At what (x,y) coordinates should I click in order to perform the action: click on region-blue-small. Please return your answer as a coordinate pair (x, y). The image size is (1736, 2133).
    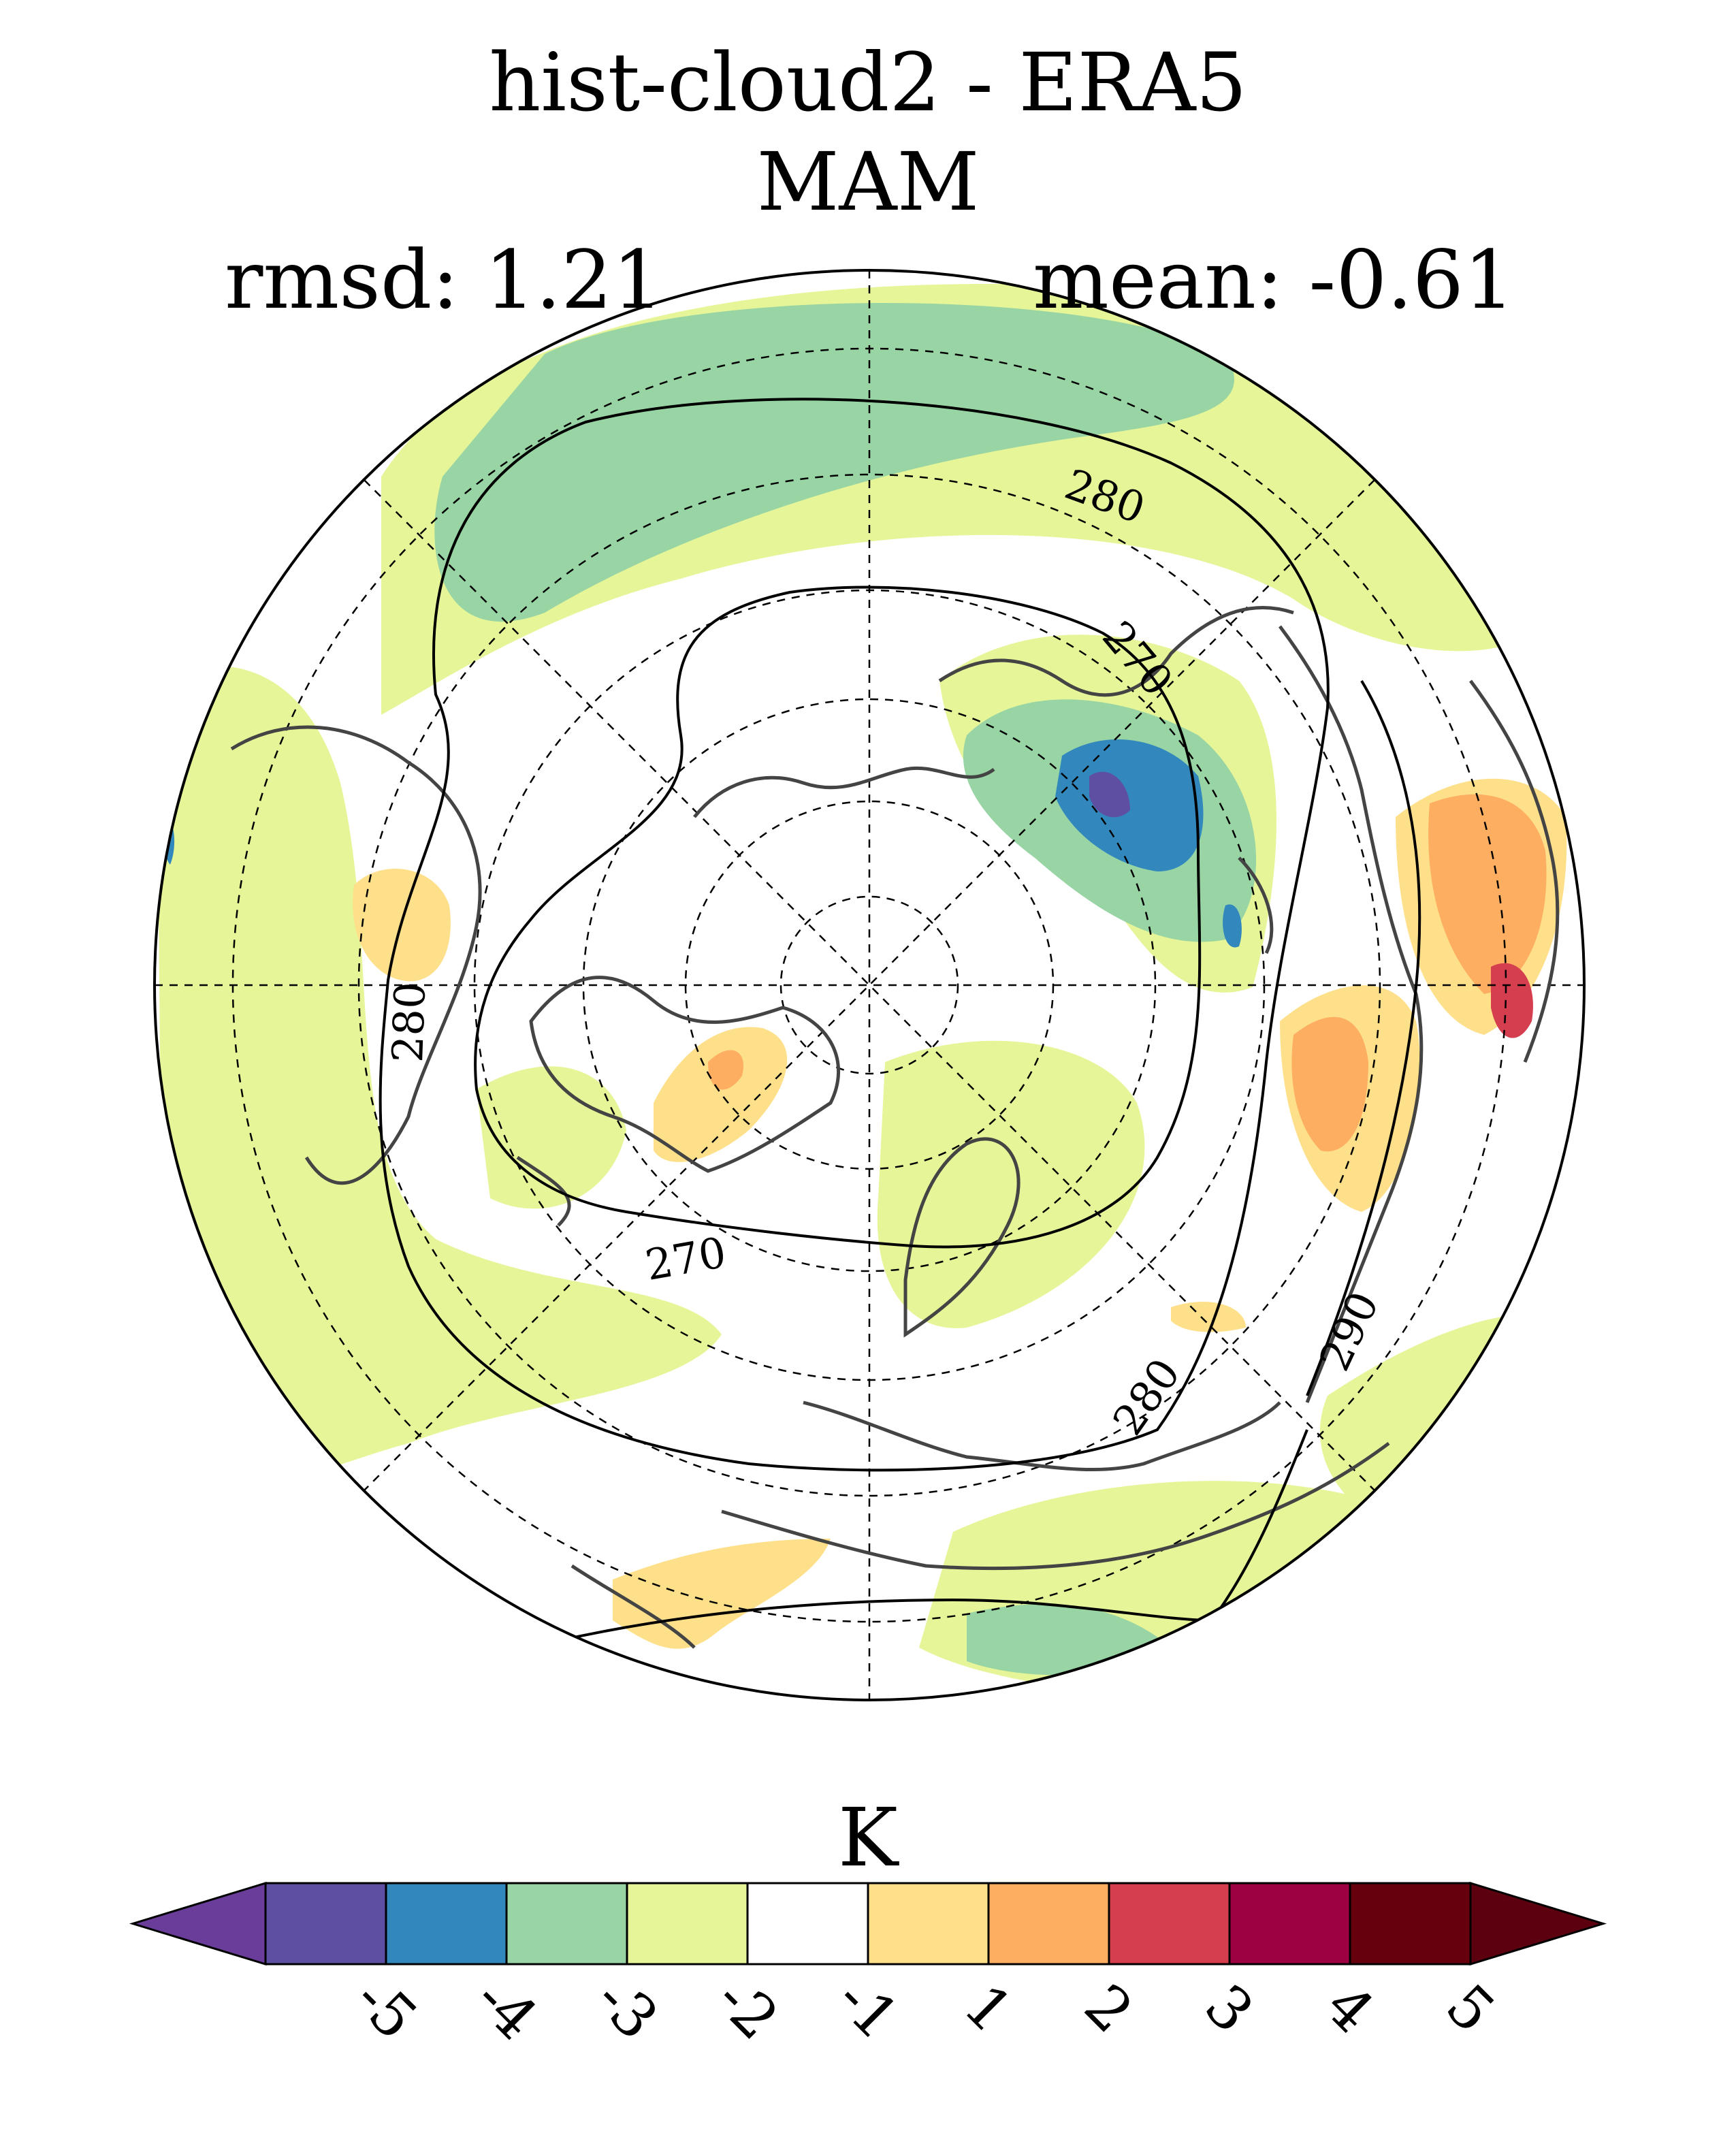
    Looking at the image, I should click on (1232, 926).